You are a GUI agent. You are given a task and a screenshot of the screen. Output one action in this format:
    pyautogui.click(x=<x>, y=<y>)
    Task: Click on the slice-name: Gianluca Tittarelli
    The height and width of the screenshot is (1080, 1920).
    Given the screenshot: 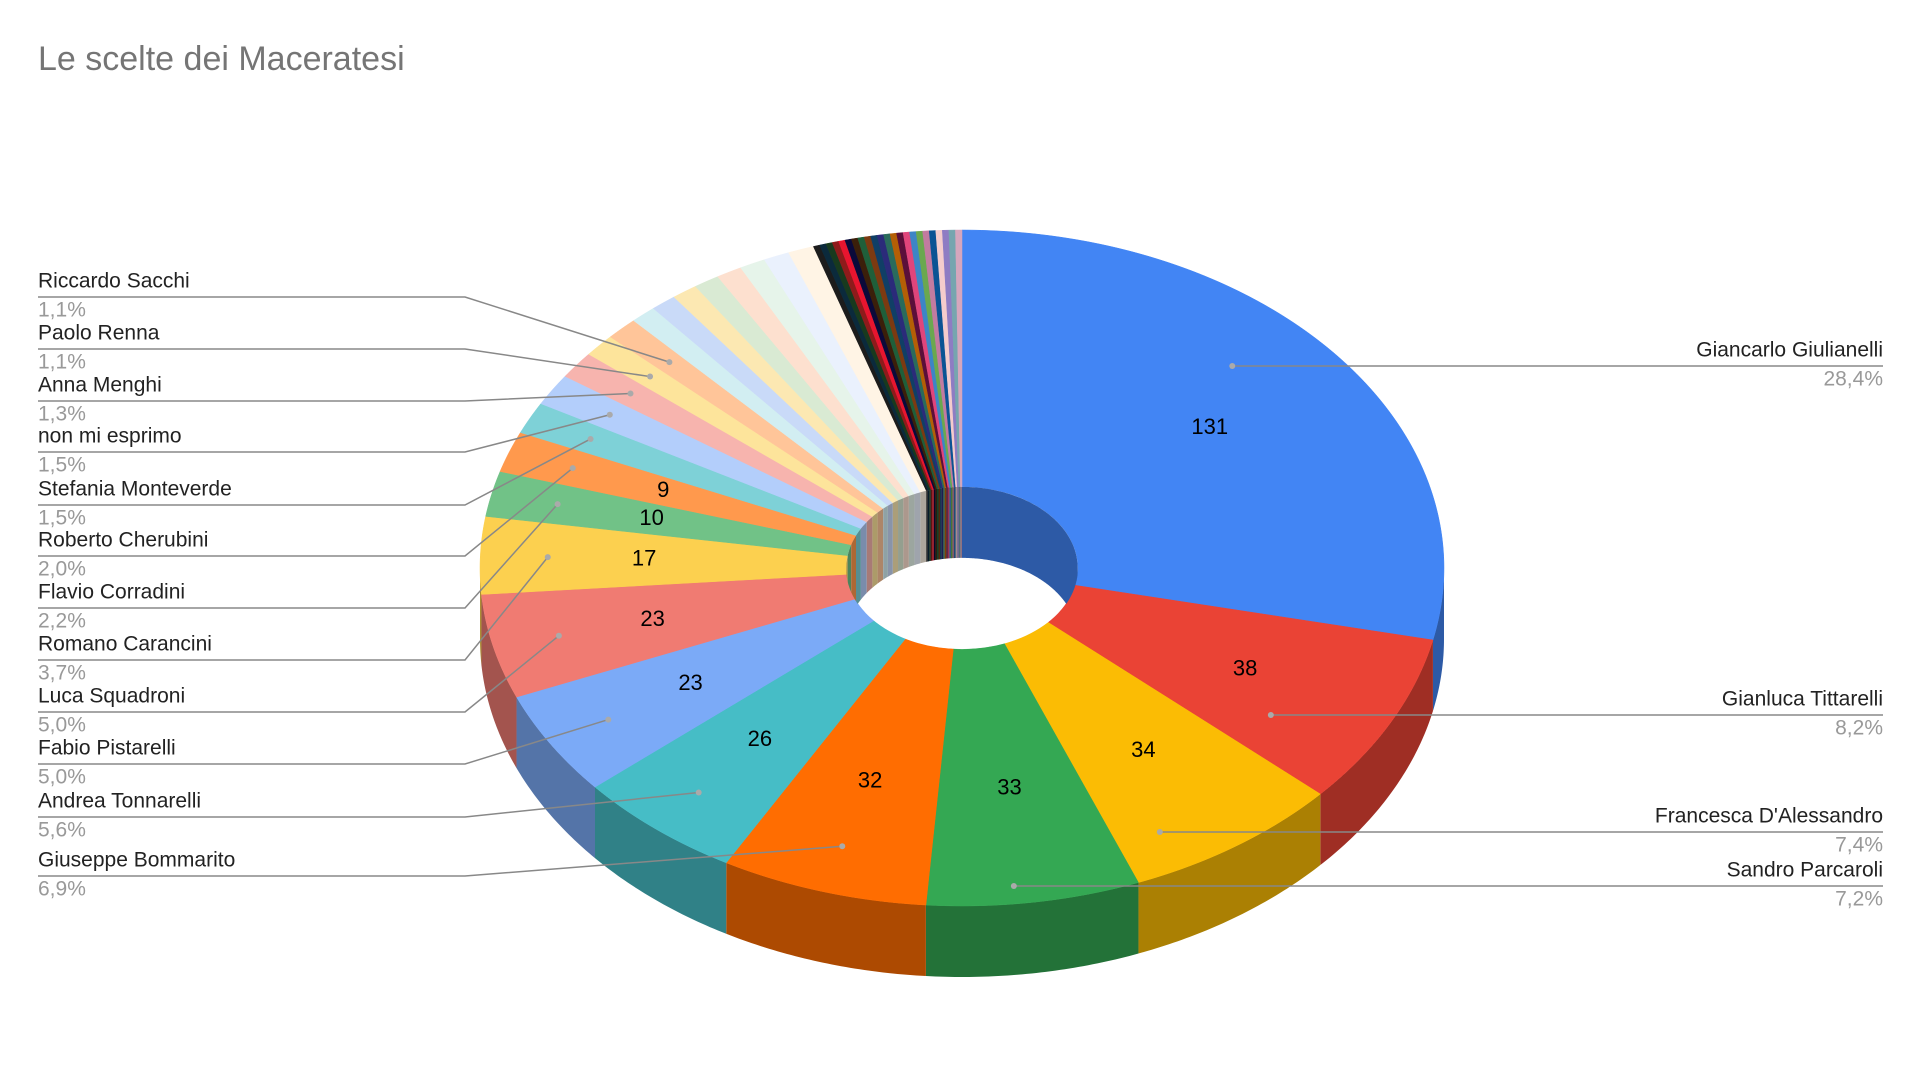 What is the action you would take?
    pyautogui.click(x=1802, y=699)
    